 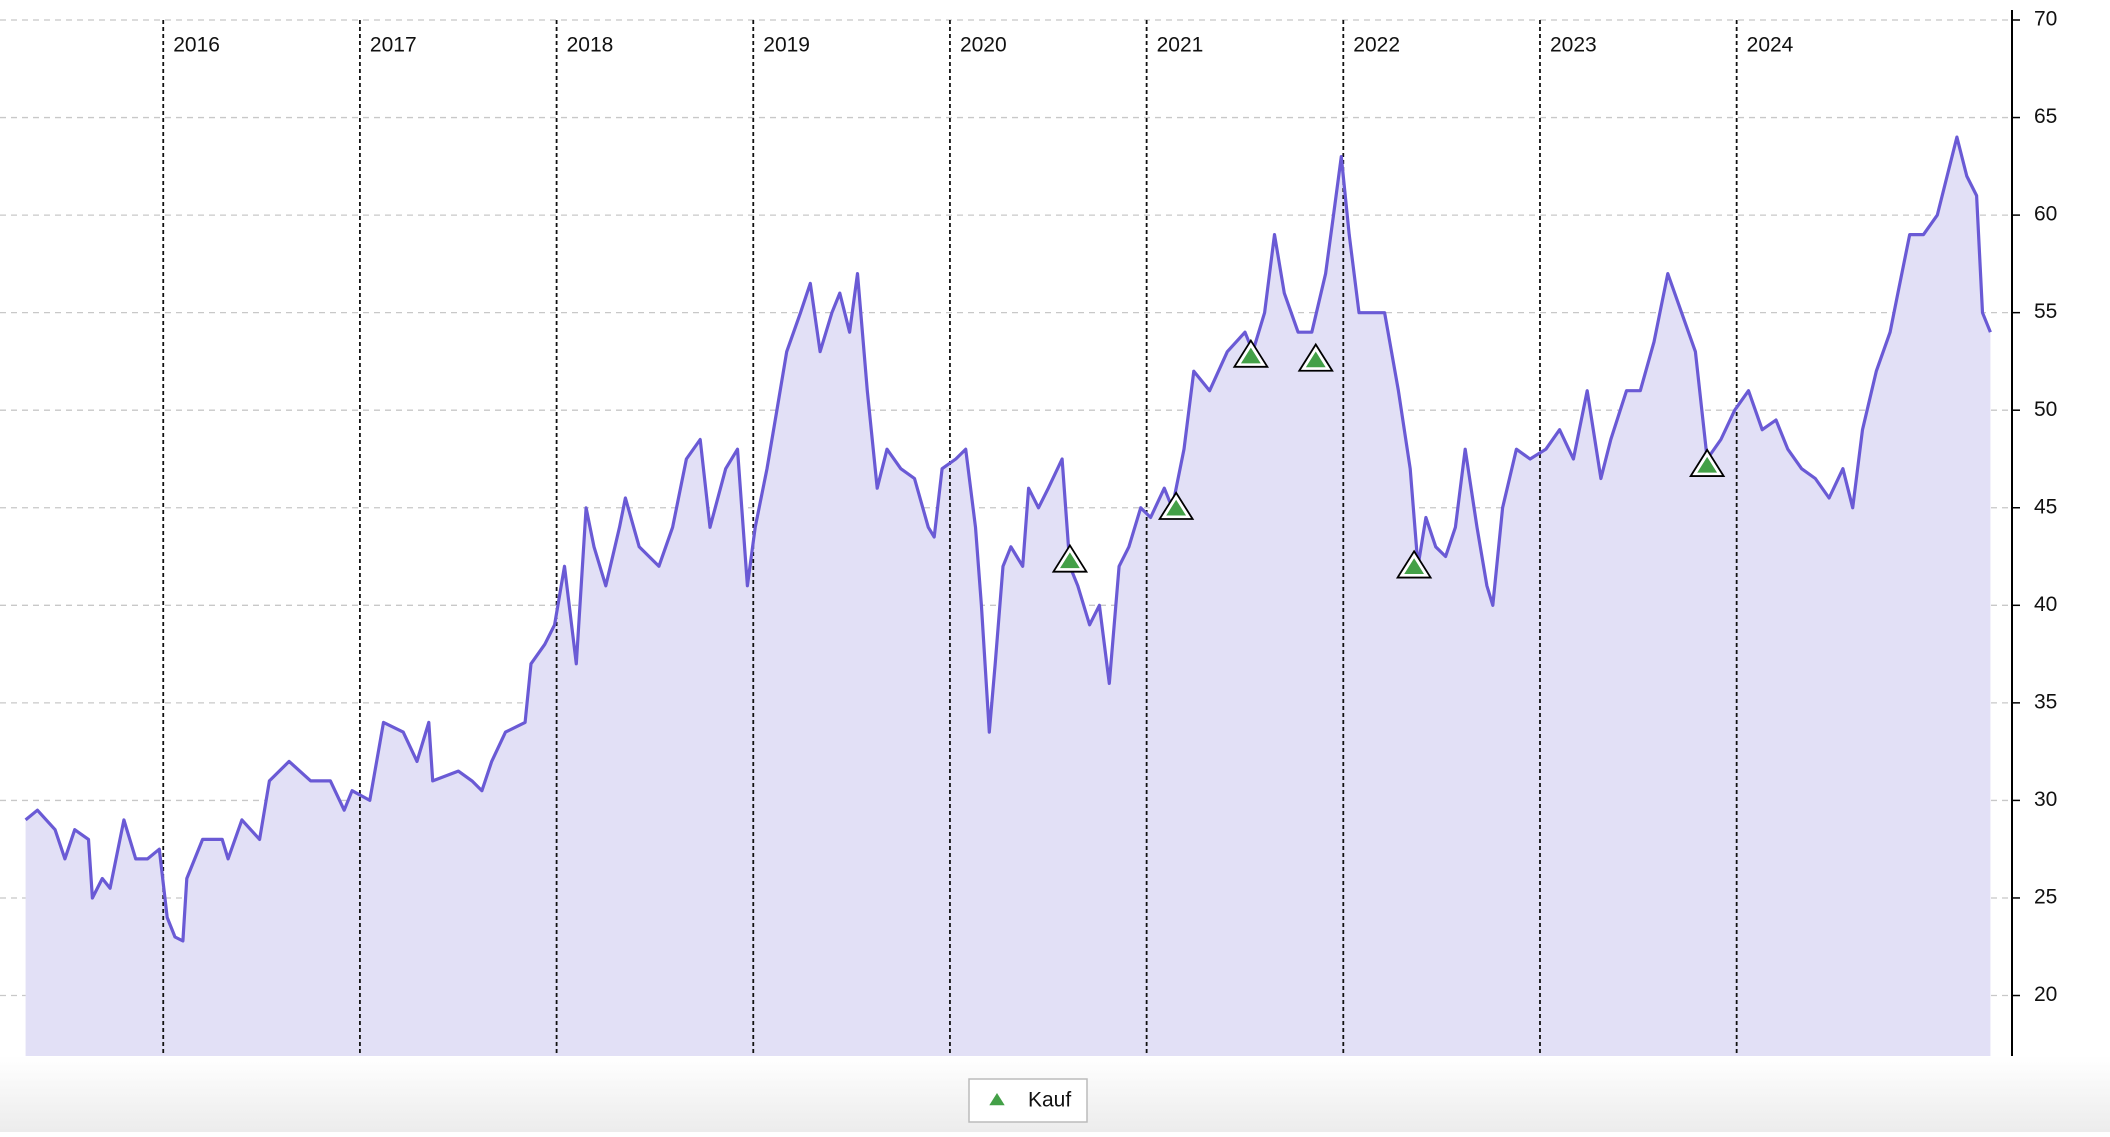 What do you see at coordinates (393, 45) in the screenshot?
I see `x-tick-label: 2017` at bounding box center [393, 45].